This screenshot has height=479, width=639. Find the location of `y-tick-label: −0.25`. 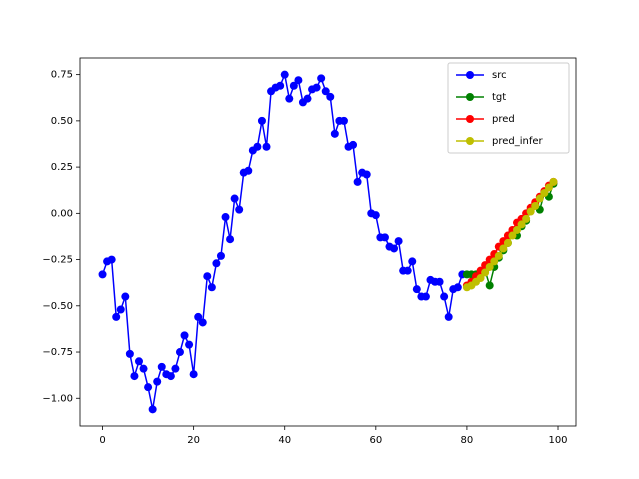

y-tick-label: −0.25 is located at coordinates (57, 260).